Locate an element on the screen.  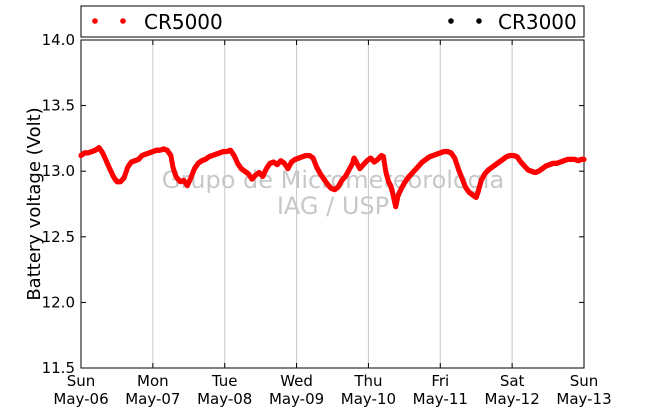
y-tick-label: 12.5 is located at coordinates (58, 237).